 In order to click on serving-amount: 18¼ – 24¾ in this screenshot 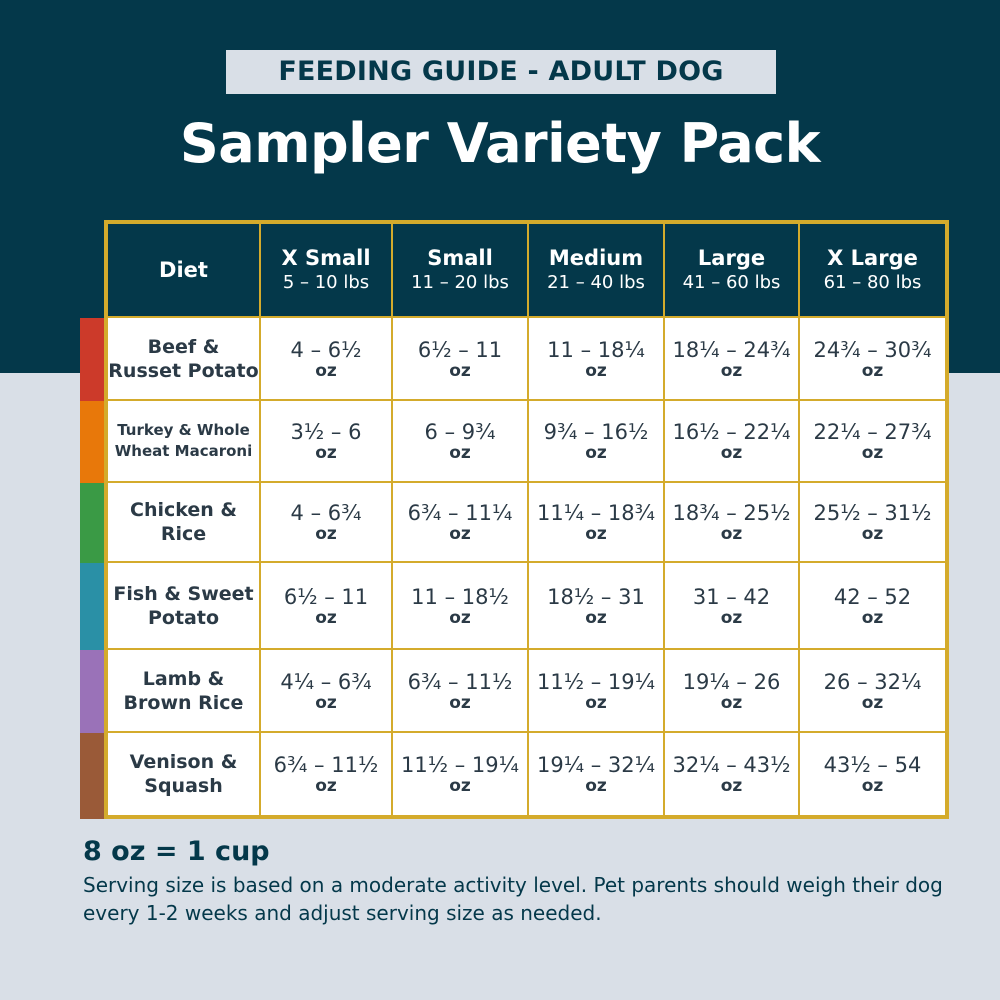, I will do `click(731, 349)`.